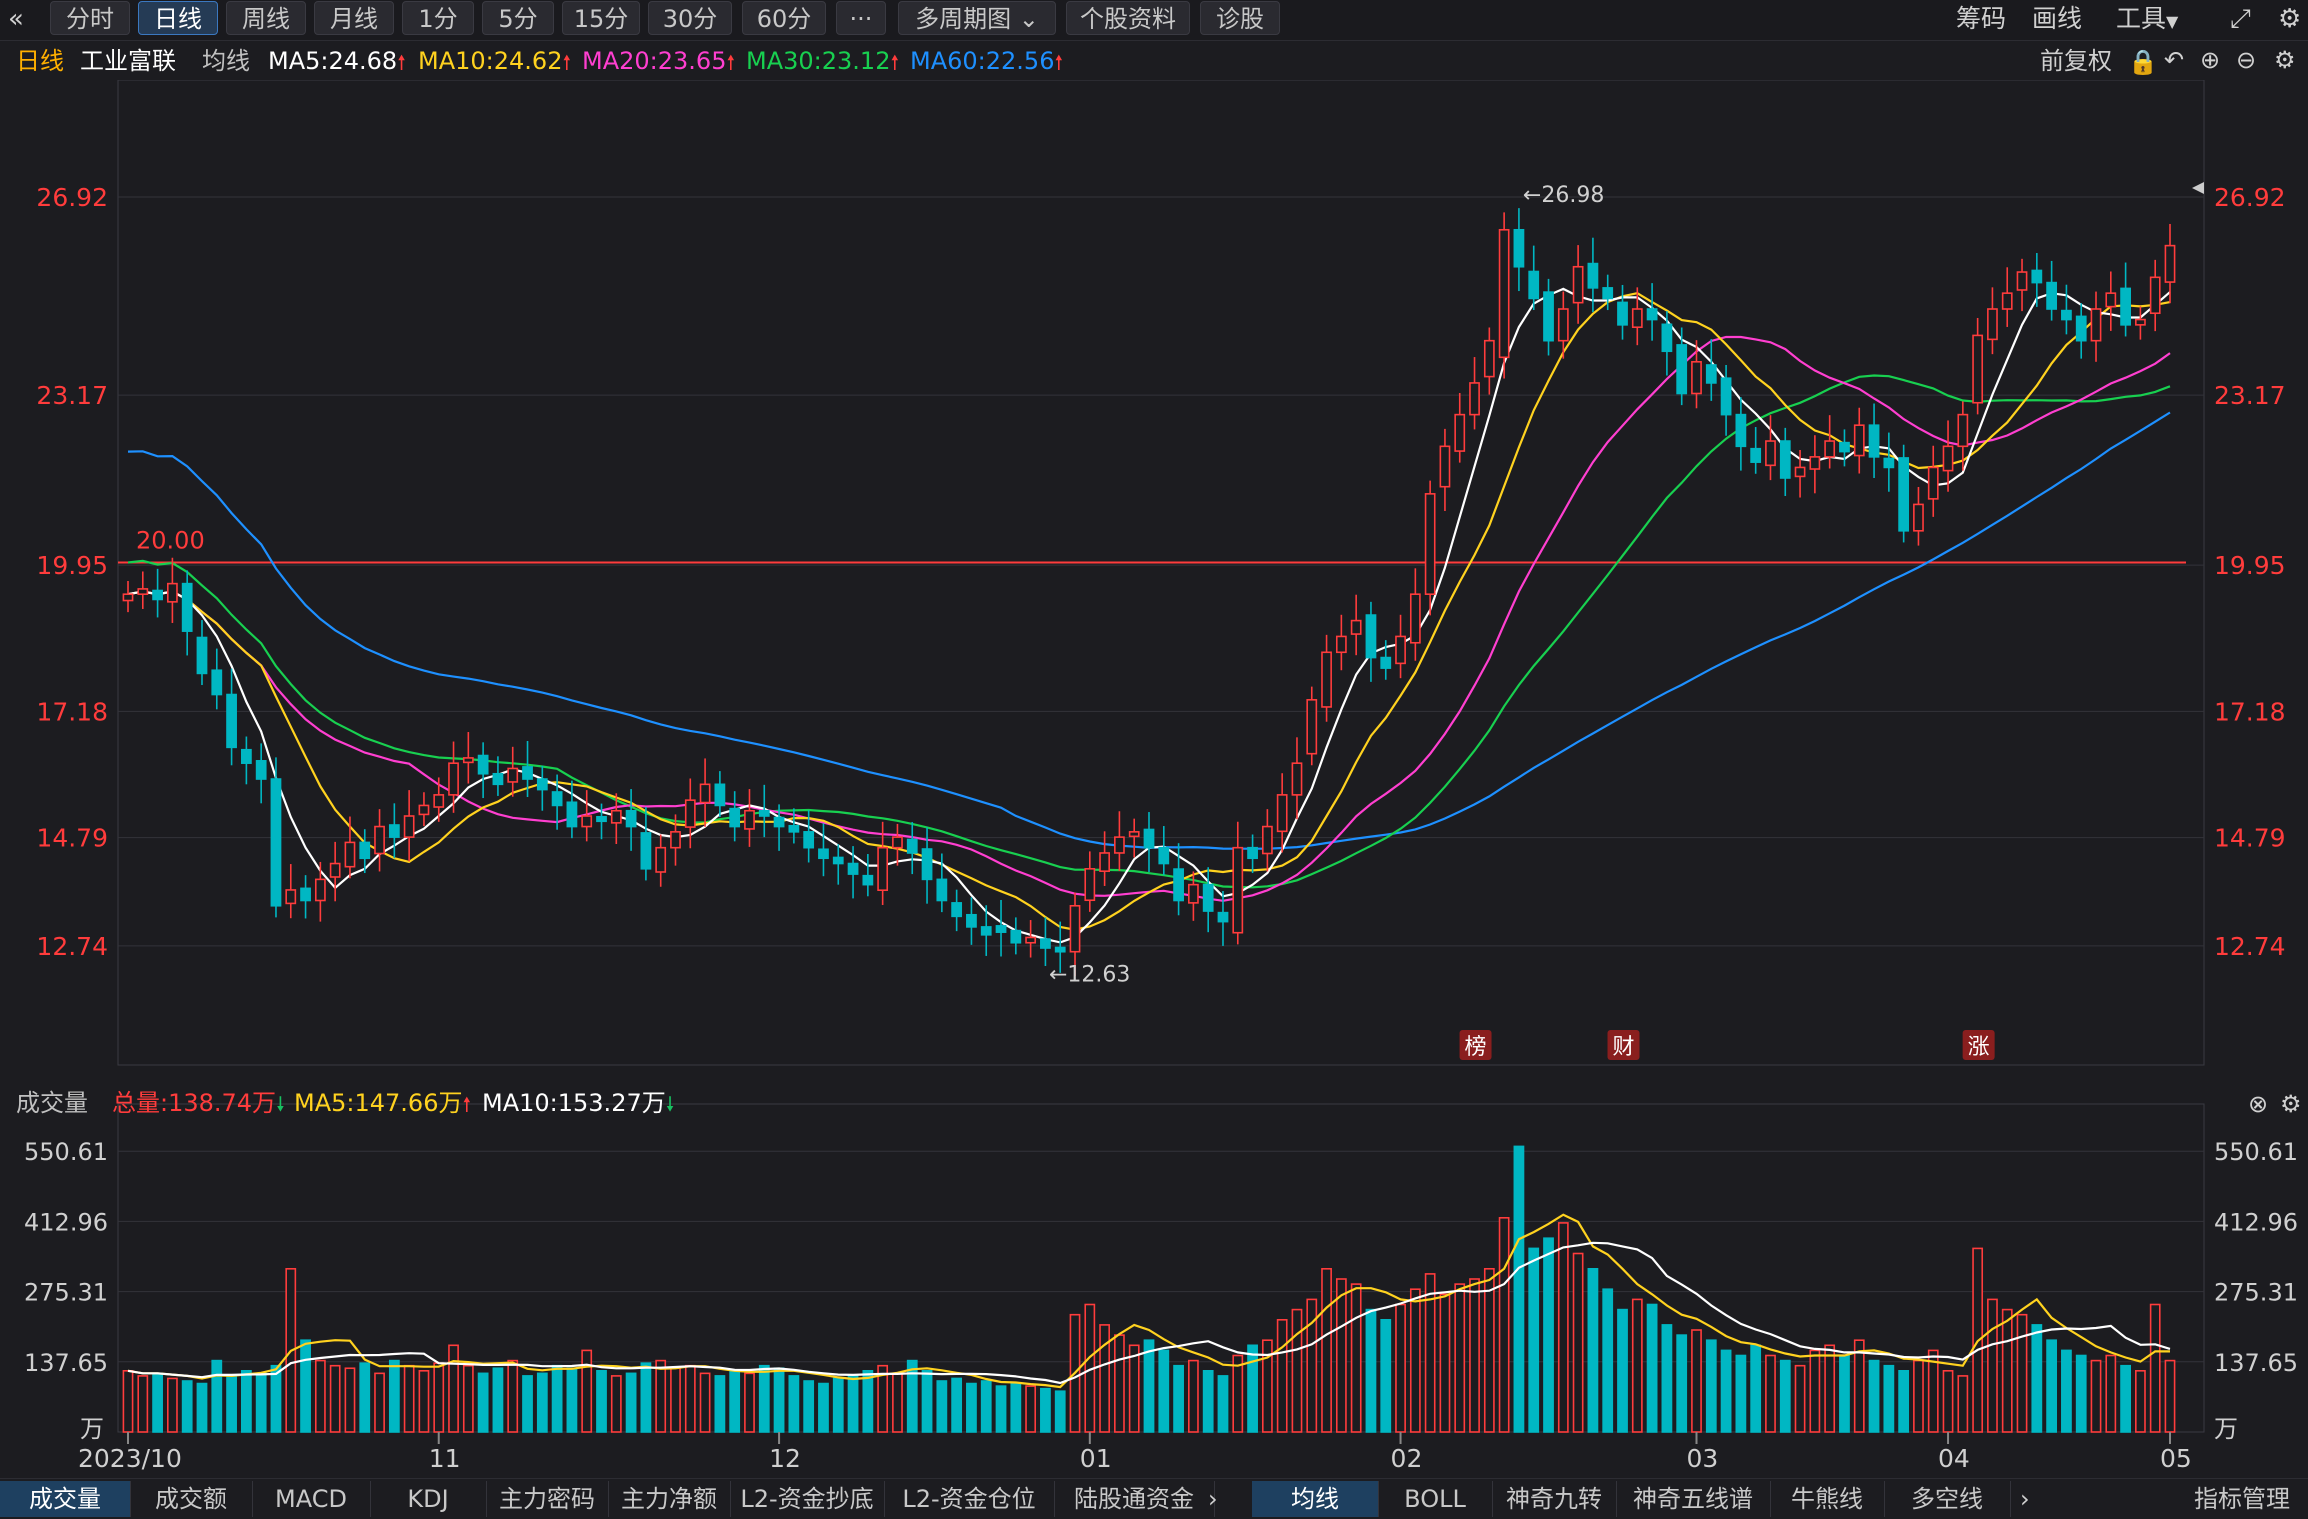 The image size is (2308, 1519). What do you see at coordinates (178, 18) in the screenshot?
I see `period-tab-1: 日线` at bounding box center [178, 18].